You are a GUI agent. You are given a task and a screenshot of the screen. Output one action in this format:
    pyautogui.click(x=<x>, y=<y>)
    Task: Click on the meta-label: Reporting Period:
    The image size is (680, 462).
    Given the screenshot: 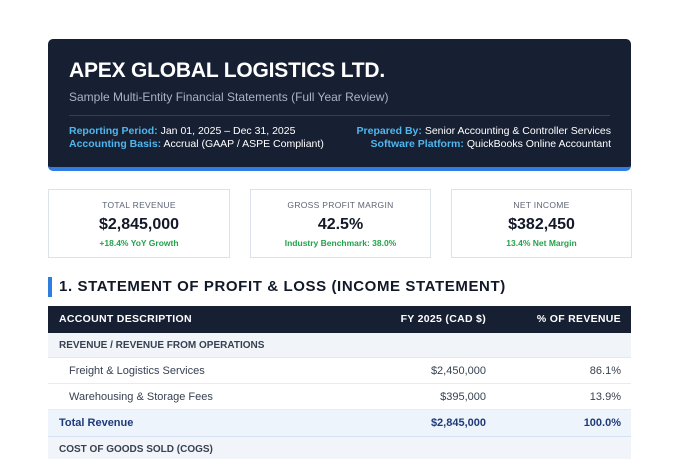 What is the action you would take?
    pyautogui.click(x=113, y=131)
    